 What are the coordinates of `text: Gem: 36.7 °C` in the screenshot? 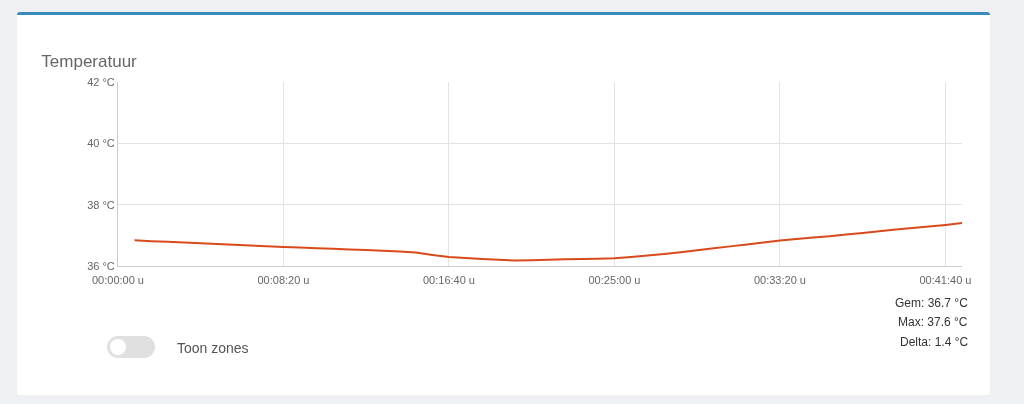 It's located at (932, 303).